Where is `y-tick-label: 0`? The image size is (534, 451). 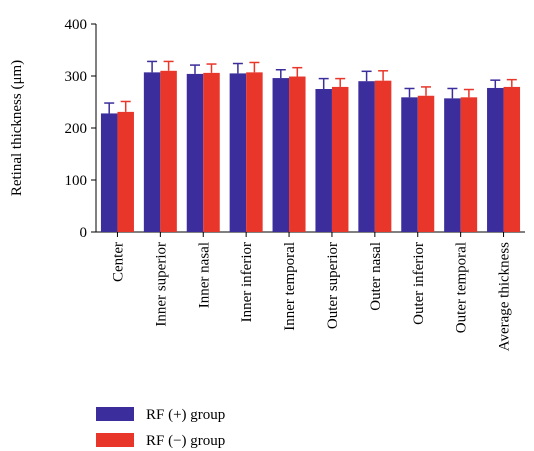
y-tick-label: 0 is located at coordinates (84, 233).